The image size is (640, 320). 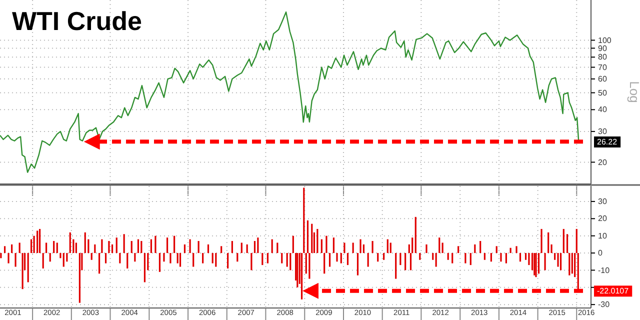 What do you see at coordinates (603, 93) in the screenshot?
I see `y-tick-label: 50` at bounding box center [603, 93].